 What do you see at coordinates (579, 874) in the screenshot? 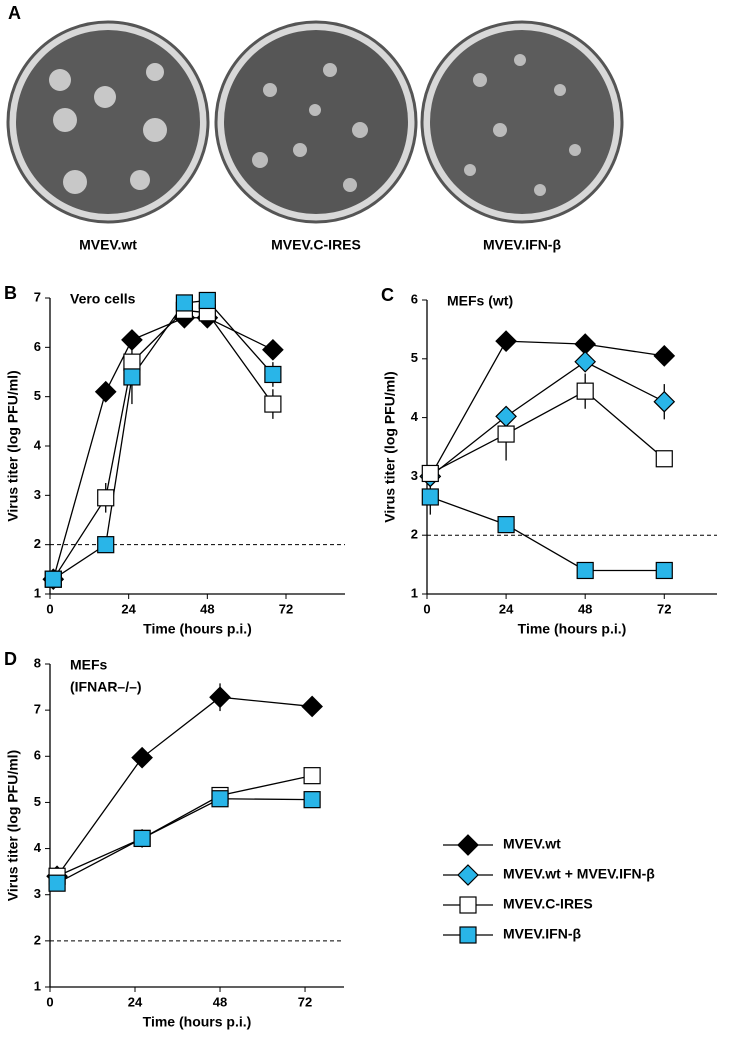
I see `legend-label: MVEV.wt + MVEV.IFN-β` at bounding box center [579, 874].